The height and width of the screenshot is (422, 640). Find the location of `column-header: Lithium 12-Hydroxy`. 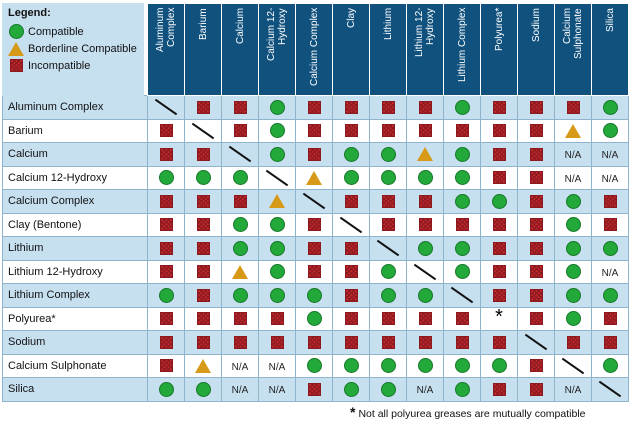

column-header: Lithium 12-Hydroxy is located at coordinates (425, 49).